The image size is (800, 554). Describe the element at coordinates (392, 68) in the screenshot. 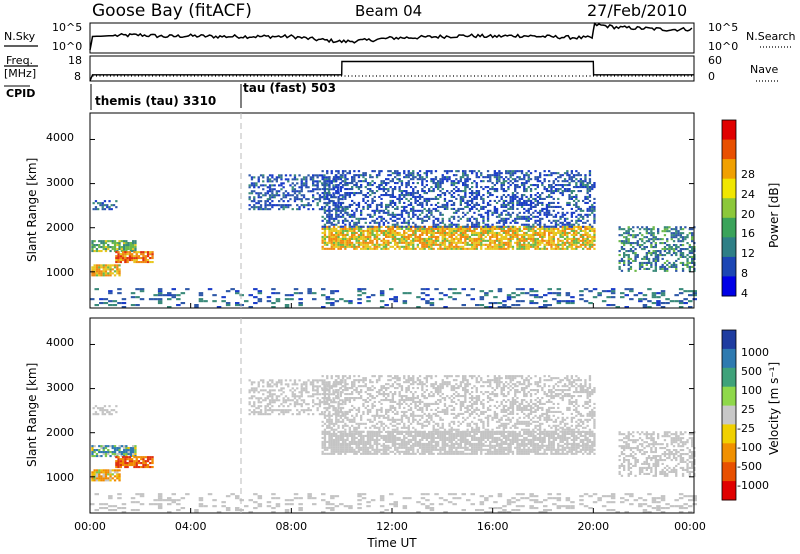

I see `freq-panel-frame` at that location.